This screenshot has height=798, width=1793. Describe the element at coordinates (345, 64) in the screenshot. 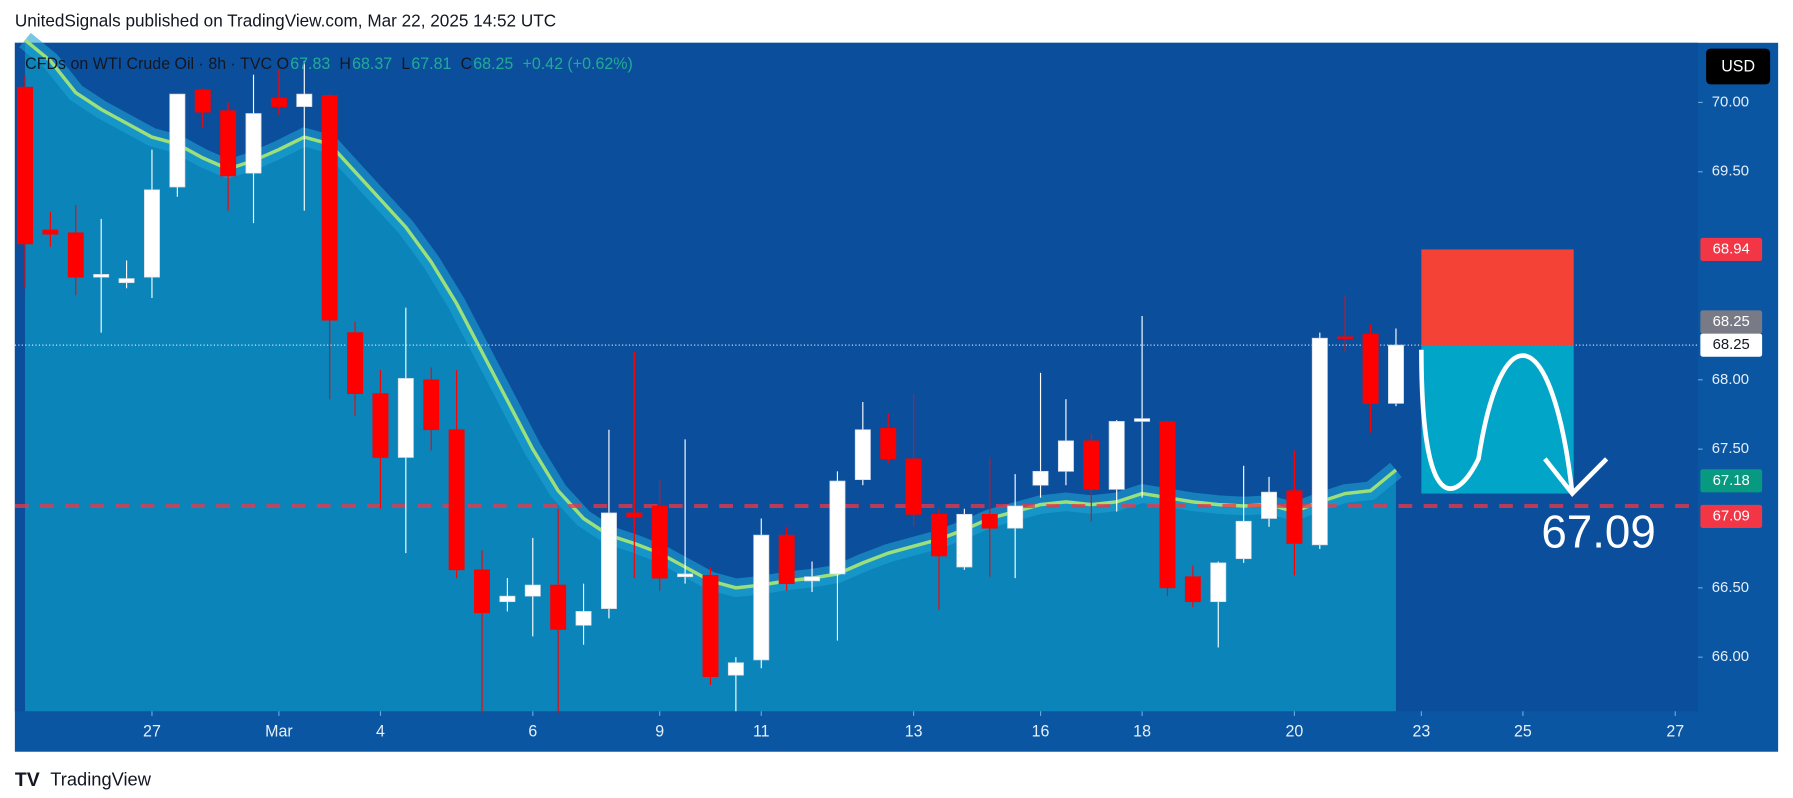

I see `legend-text: H` at that location.